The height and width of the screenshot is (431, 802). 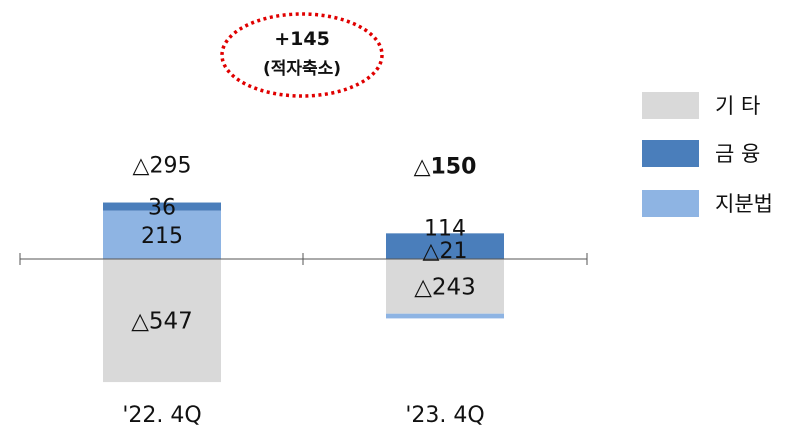 What do you see at coordinates (444, 415) in the screenshot?
I see `category-label: '23. 4Q` at bounding box center [444, 415].